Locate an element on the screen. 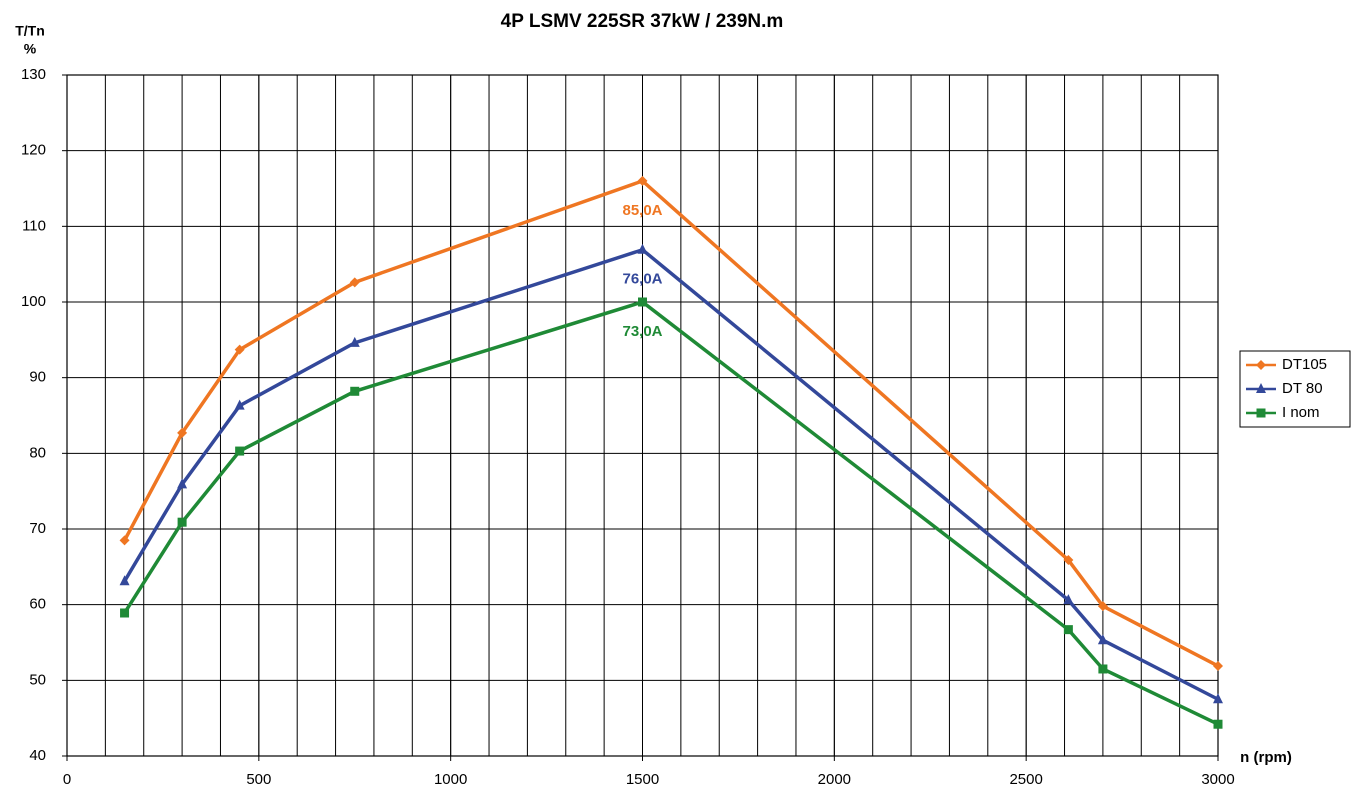  y-tick-label: 100 is located at coordinates (33, 301).